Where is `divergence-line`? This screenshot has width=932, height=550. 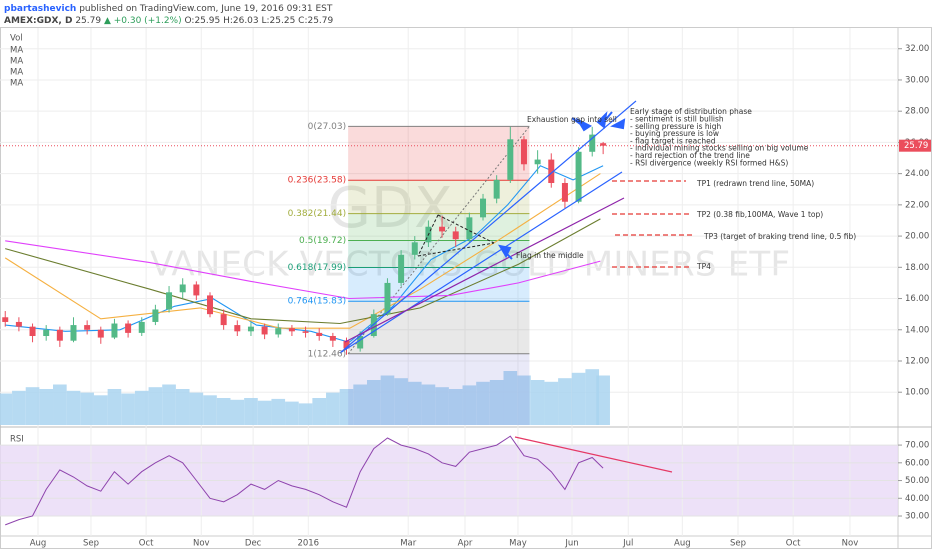
divergence-line is located at coordinates (593, 454).